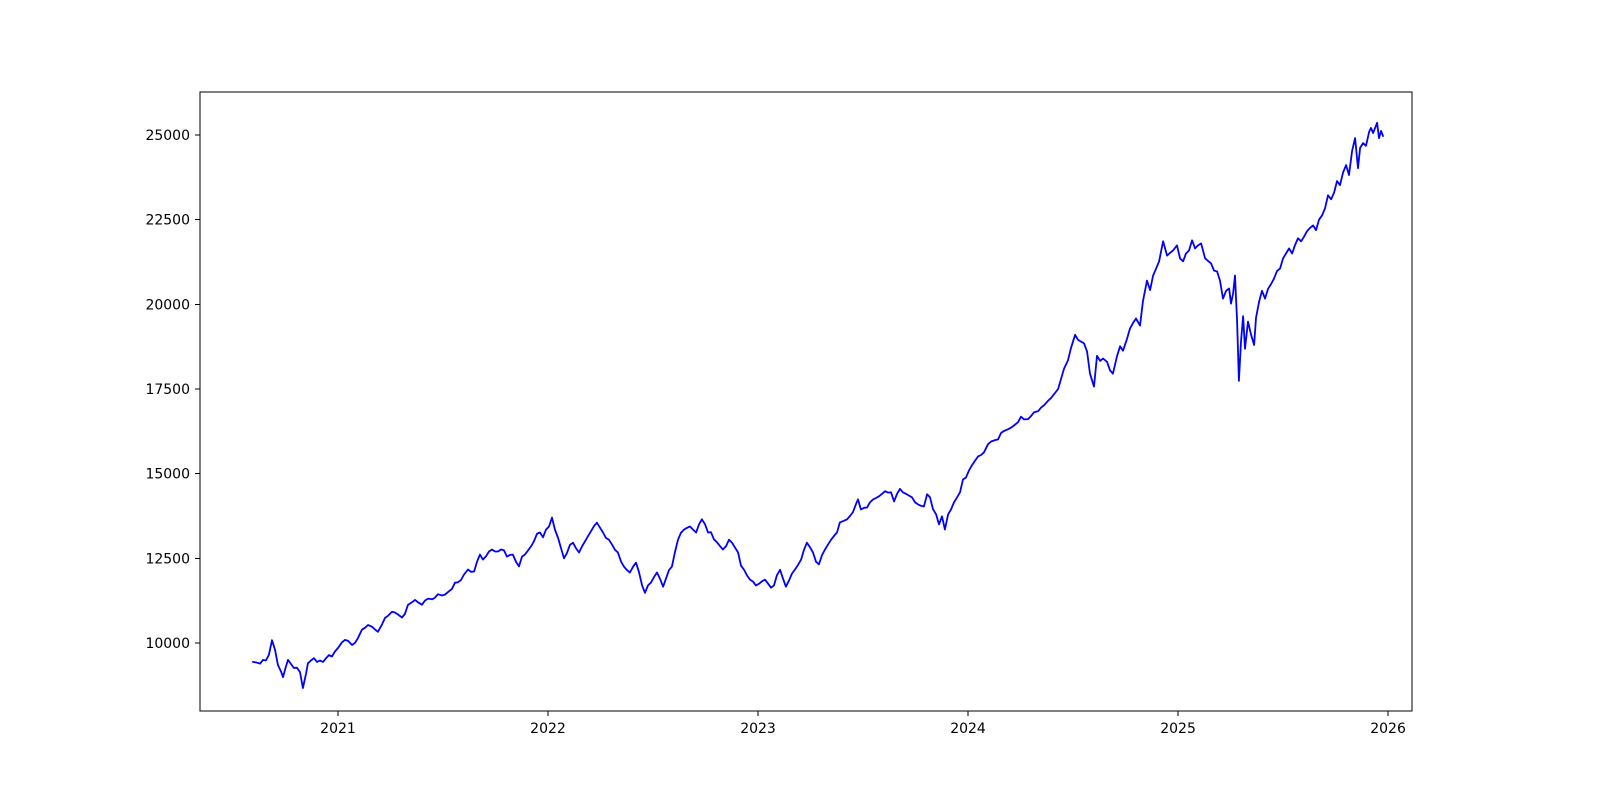  Describe the element at coordinates (338, 729) in the screenshot. I see `x-tick-label: 2021` at that location.